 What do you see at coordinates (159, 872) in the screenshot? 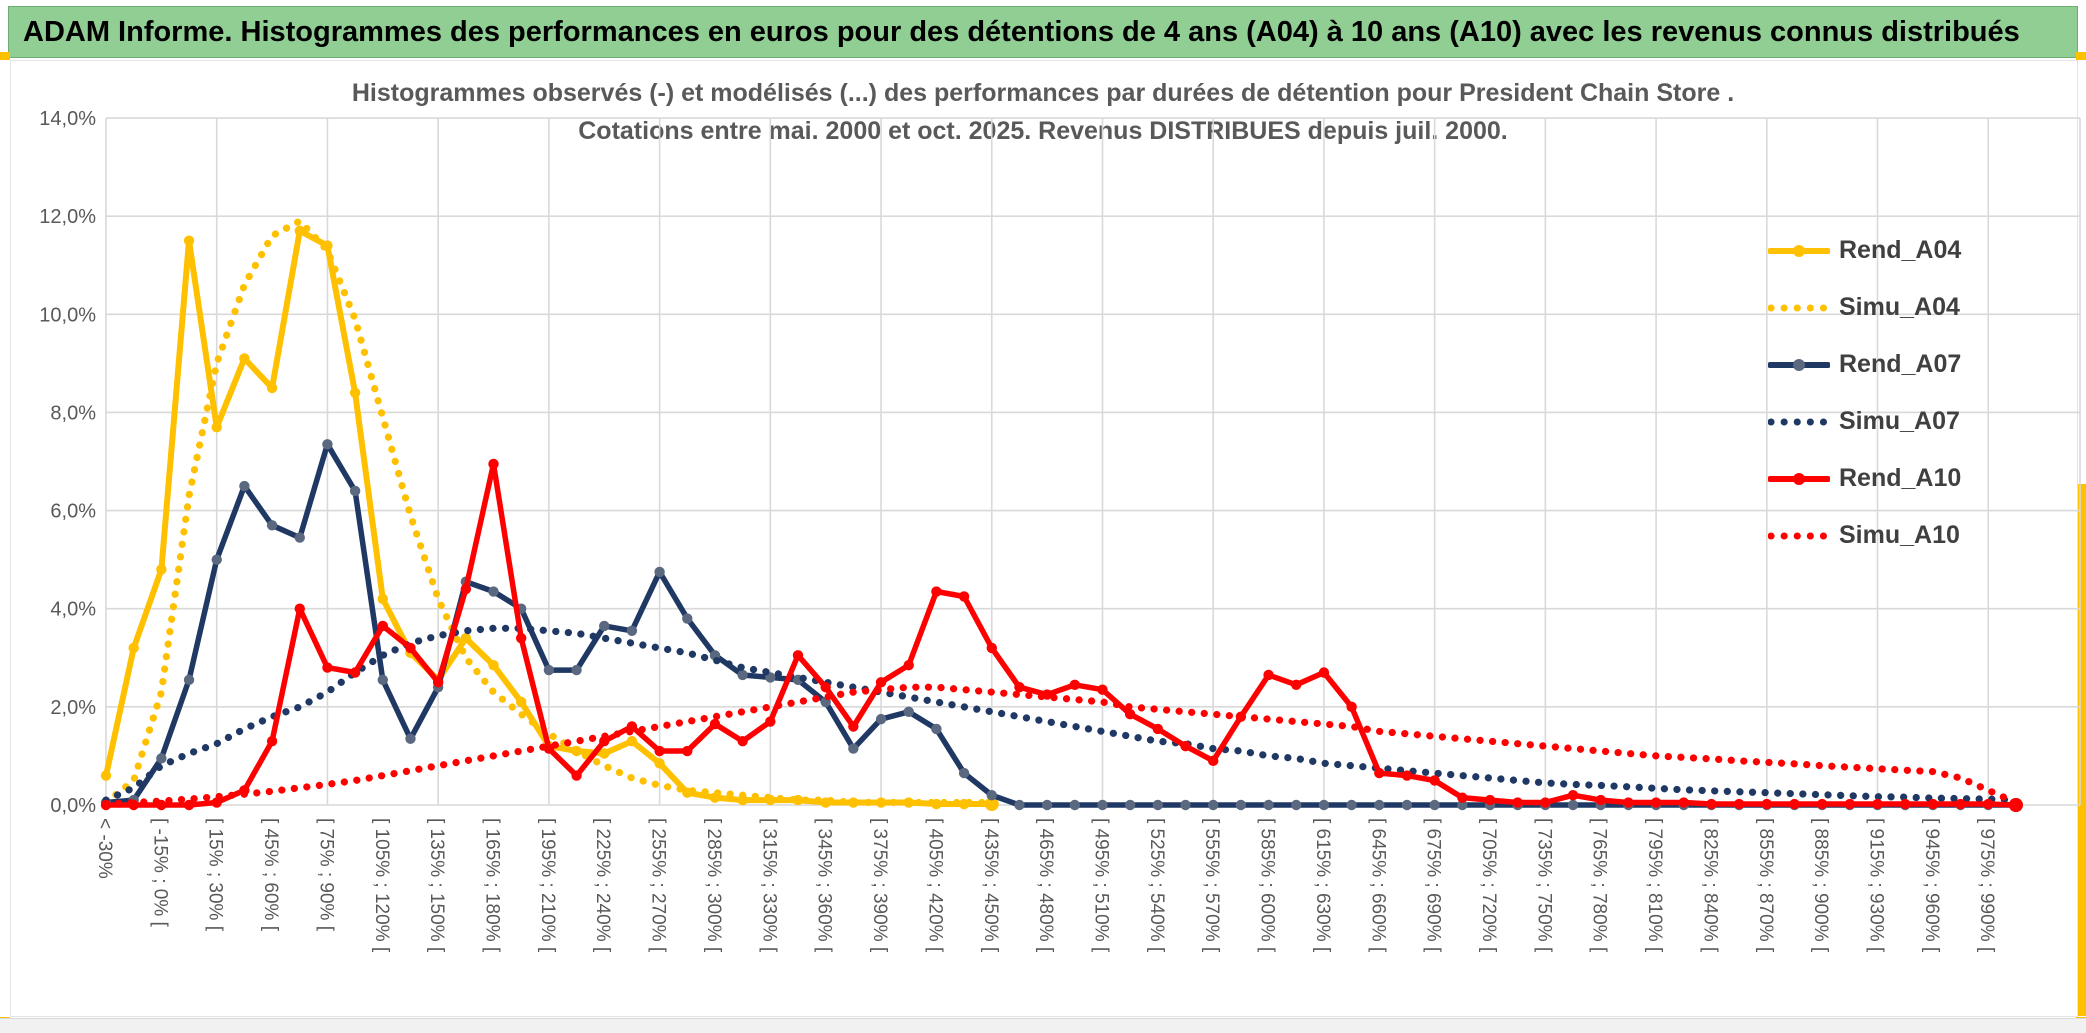
I see `x-axis-tick-label: [ -15% ; 0% [` at bounding box center [159, 872].